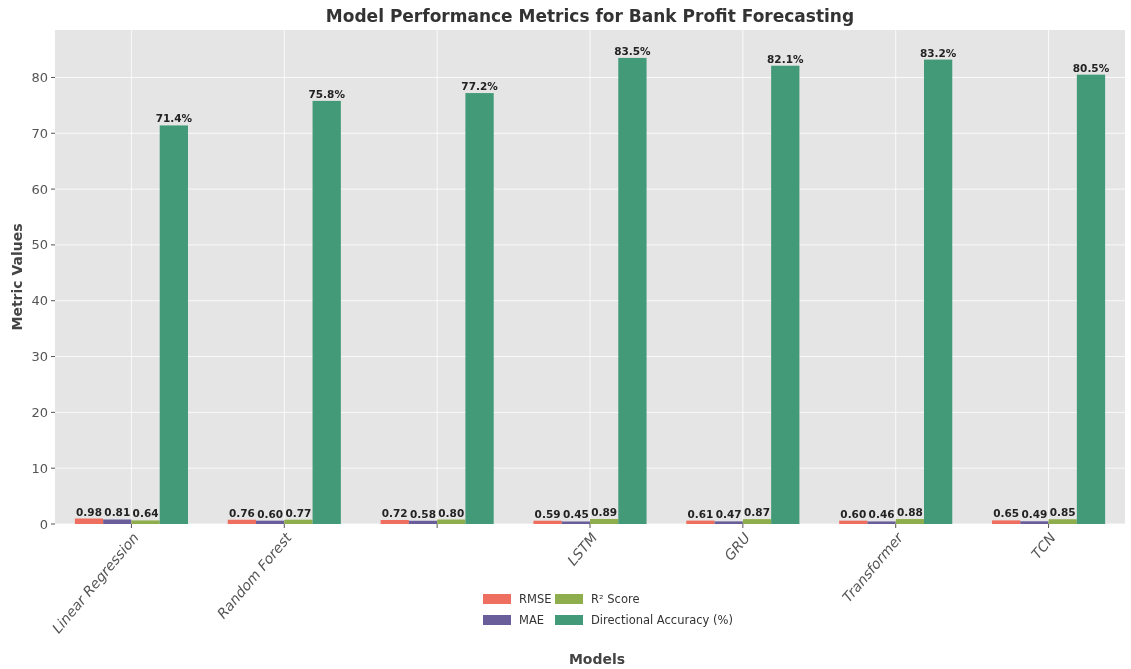  I want to click on data-label: 75.8%, so click(327, 93).